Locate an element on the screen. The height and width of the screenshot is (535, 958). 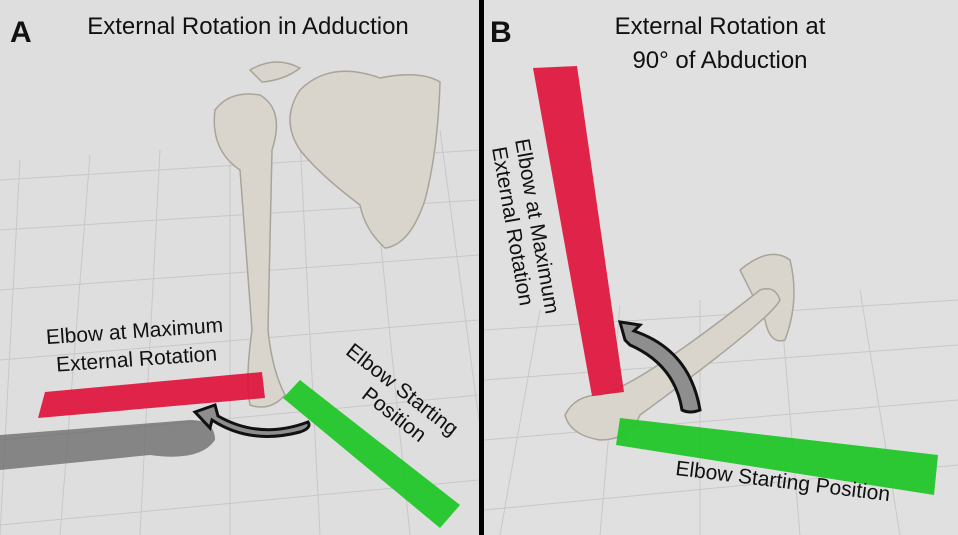
panel-letter: B is located at coordinates (501, 32).